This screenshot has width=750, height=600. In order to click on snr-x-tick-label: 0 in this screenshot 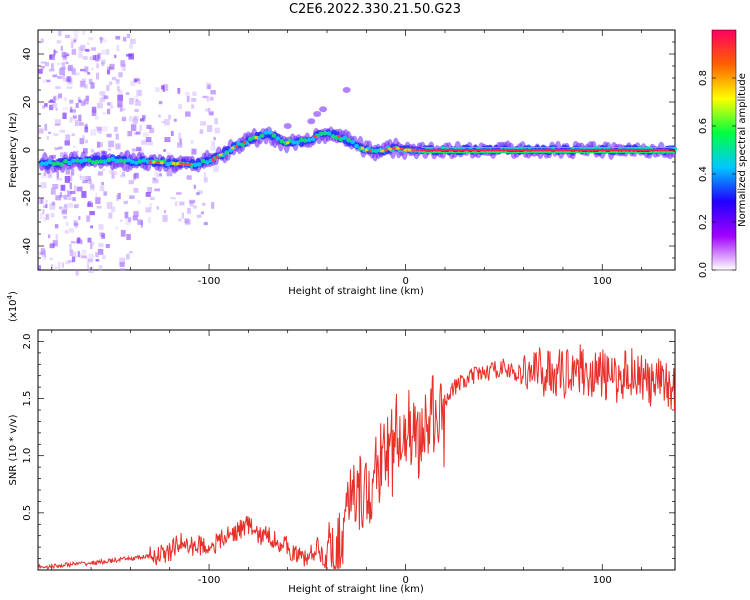, I will do `click(405, 580)`.